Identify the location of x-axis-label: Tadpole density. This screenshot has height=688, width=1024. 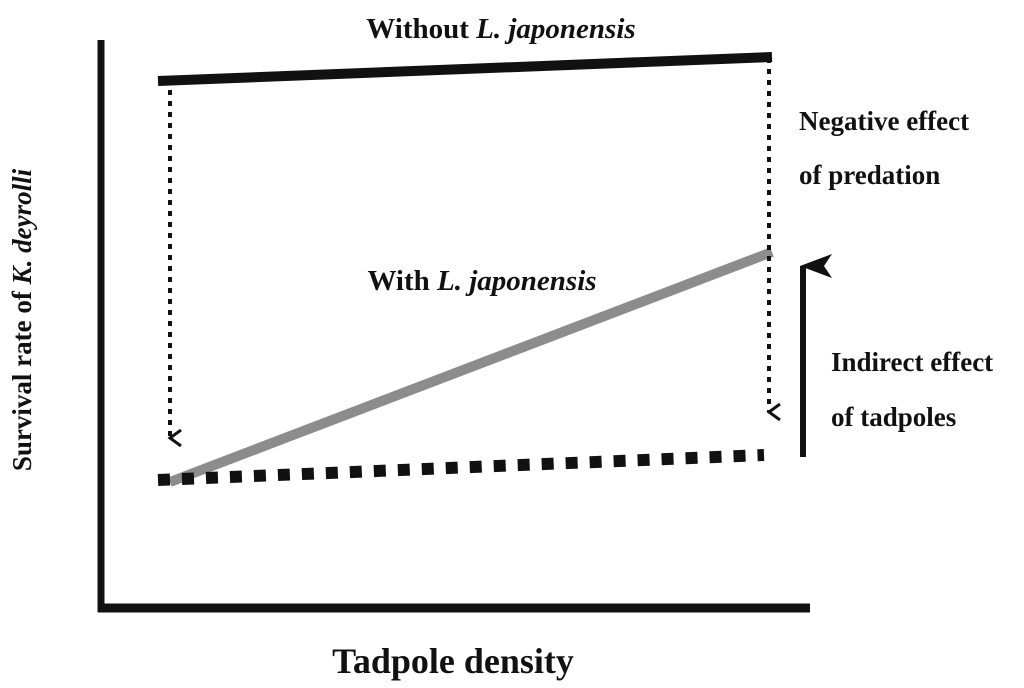
(453, 661).